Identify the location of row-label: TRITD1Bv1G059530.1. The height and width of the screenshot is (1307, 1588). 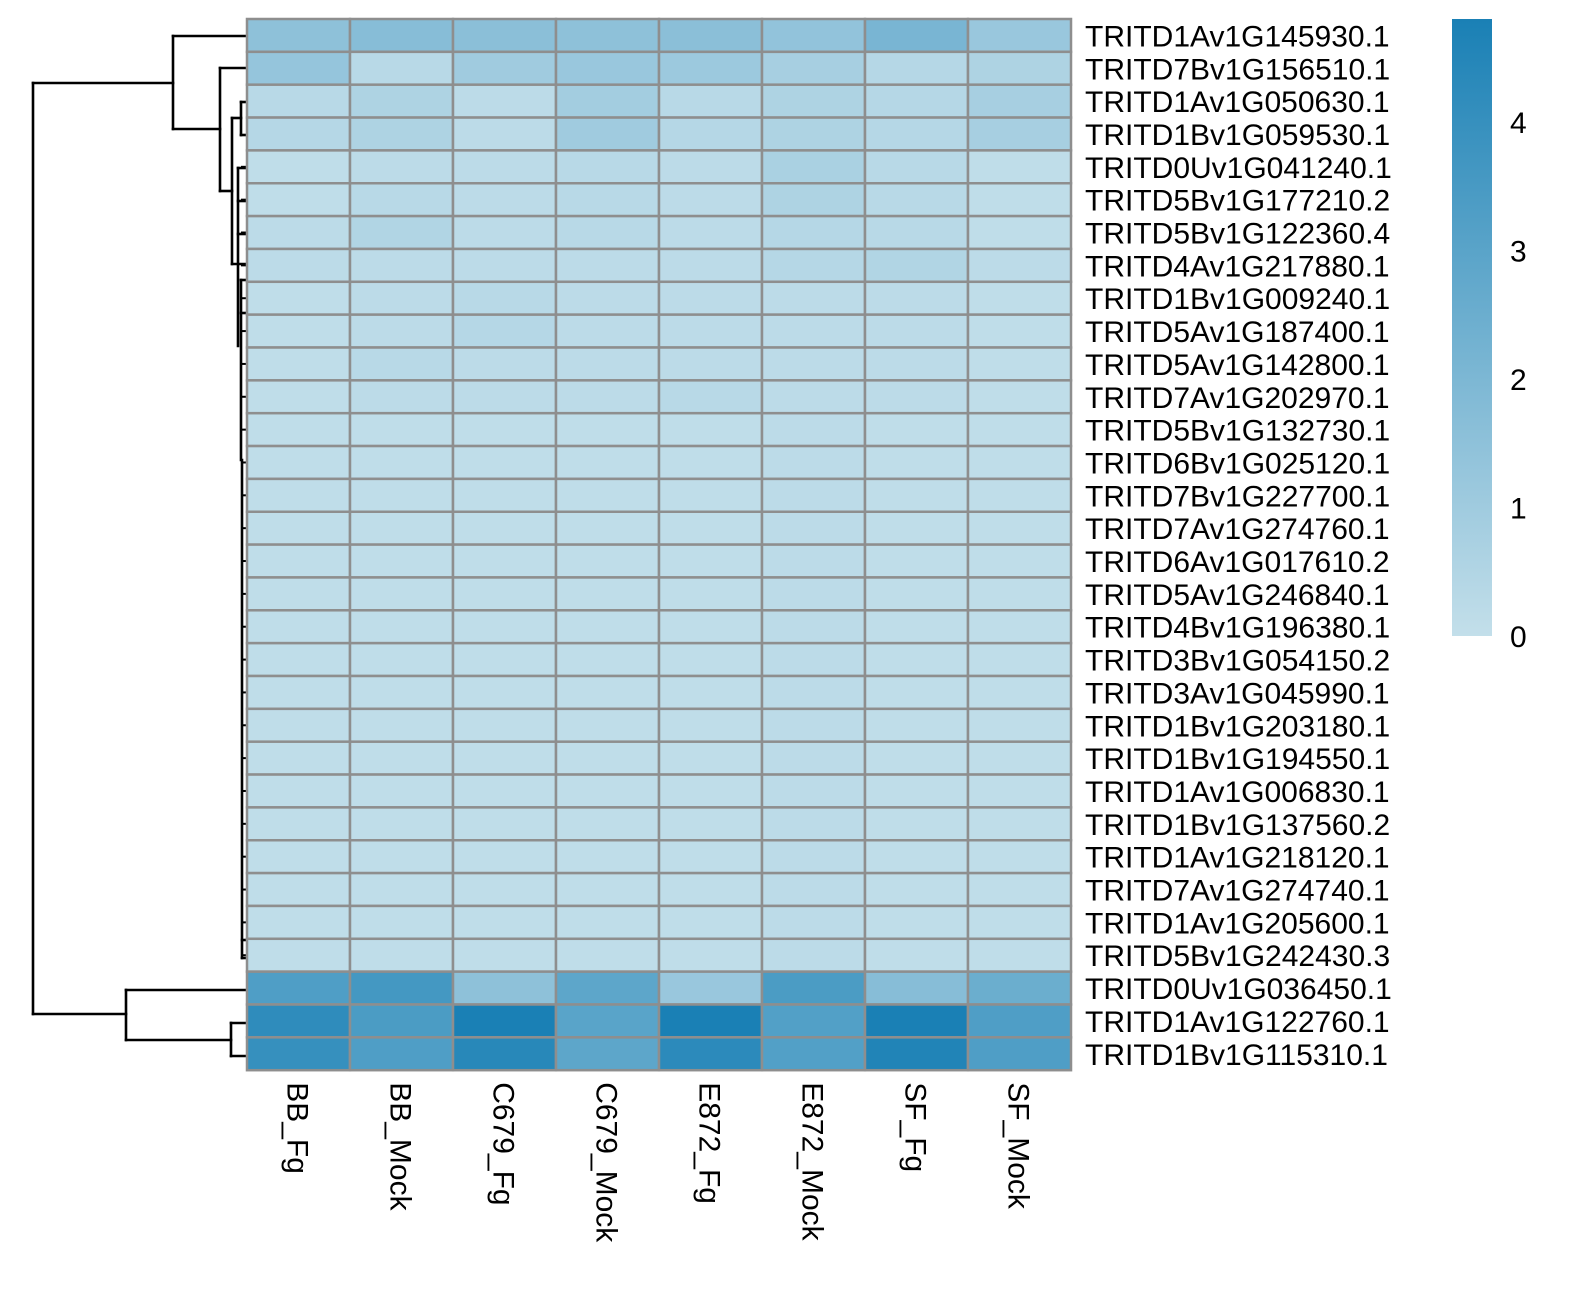
(1237, 135).